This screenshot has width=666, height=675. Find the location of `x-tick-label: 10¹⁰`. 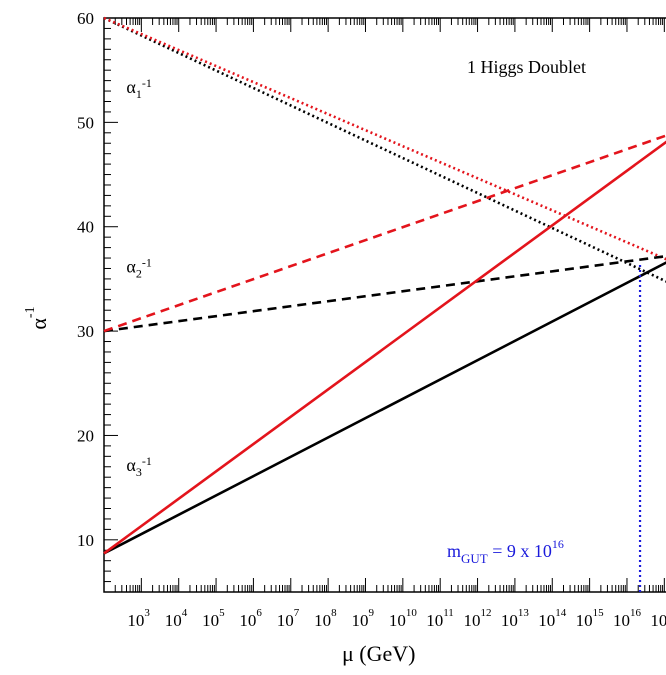

x-tick-label: 10¹⁰ is located at coordinates (403, 618).